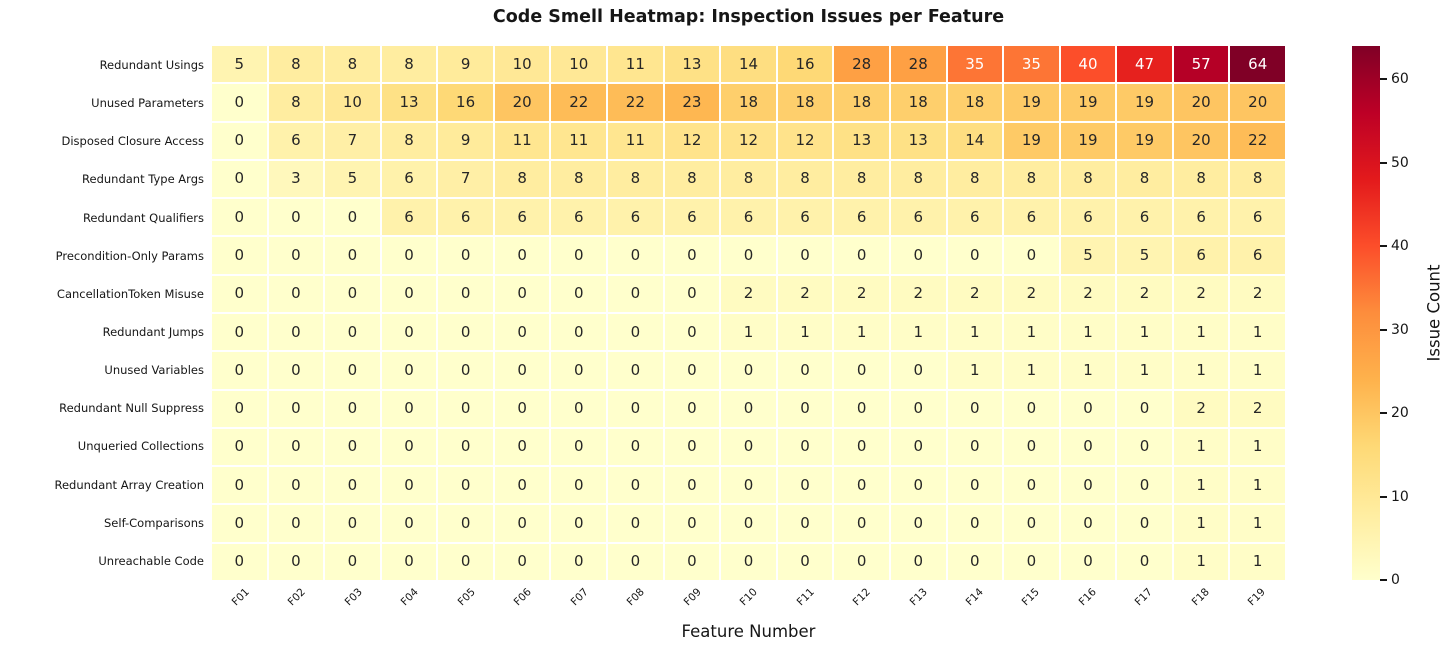  What do you see at coordinates (130, 293) in the screenshot?
I see `y-tick-label: CancellationToken Misuse` at bounding box center [130, 293].